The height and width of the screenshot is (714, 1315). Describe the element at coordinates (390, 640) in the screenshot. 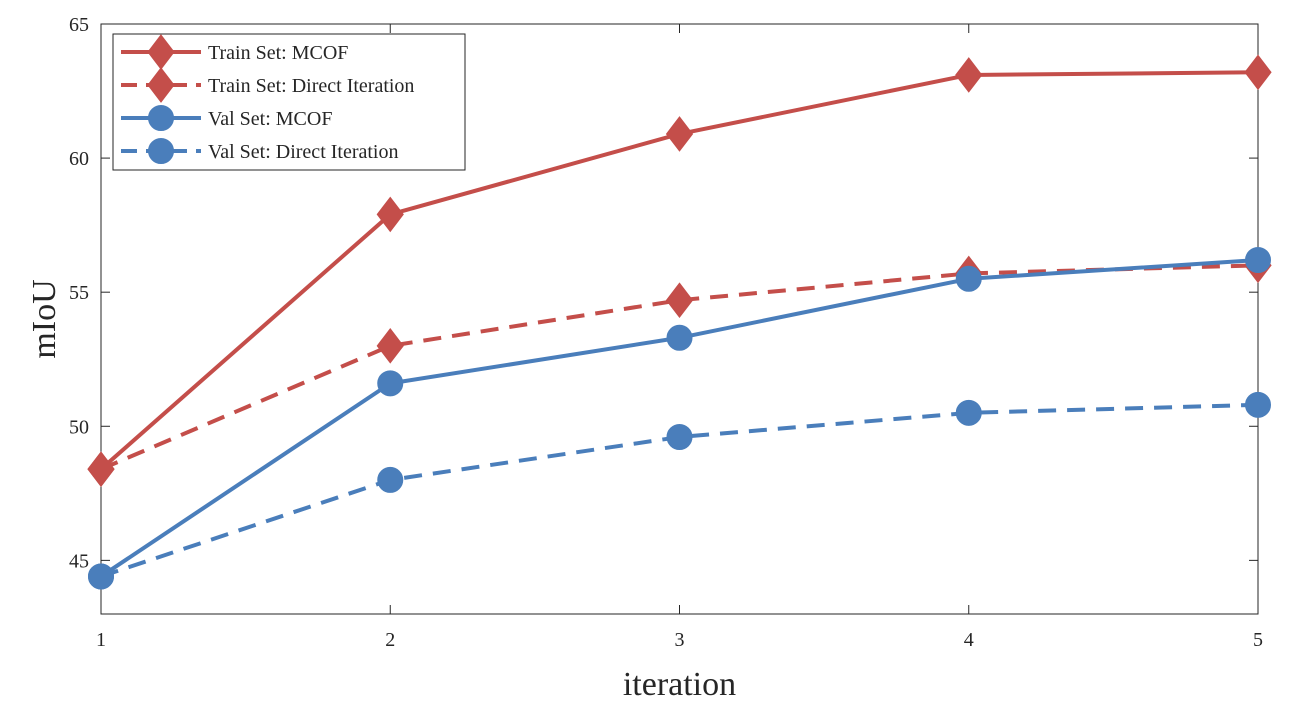

I see `x-tick-label: 2` at that location.